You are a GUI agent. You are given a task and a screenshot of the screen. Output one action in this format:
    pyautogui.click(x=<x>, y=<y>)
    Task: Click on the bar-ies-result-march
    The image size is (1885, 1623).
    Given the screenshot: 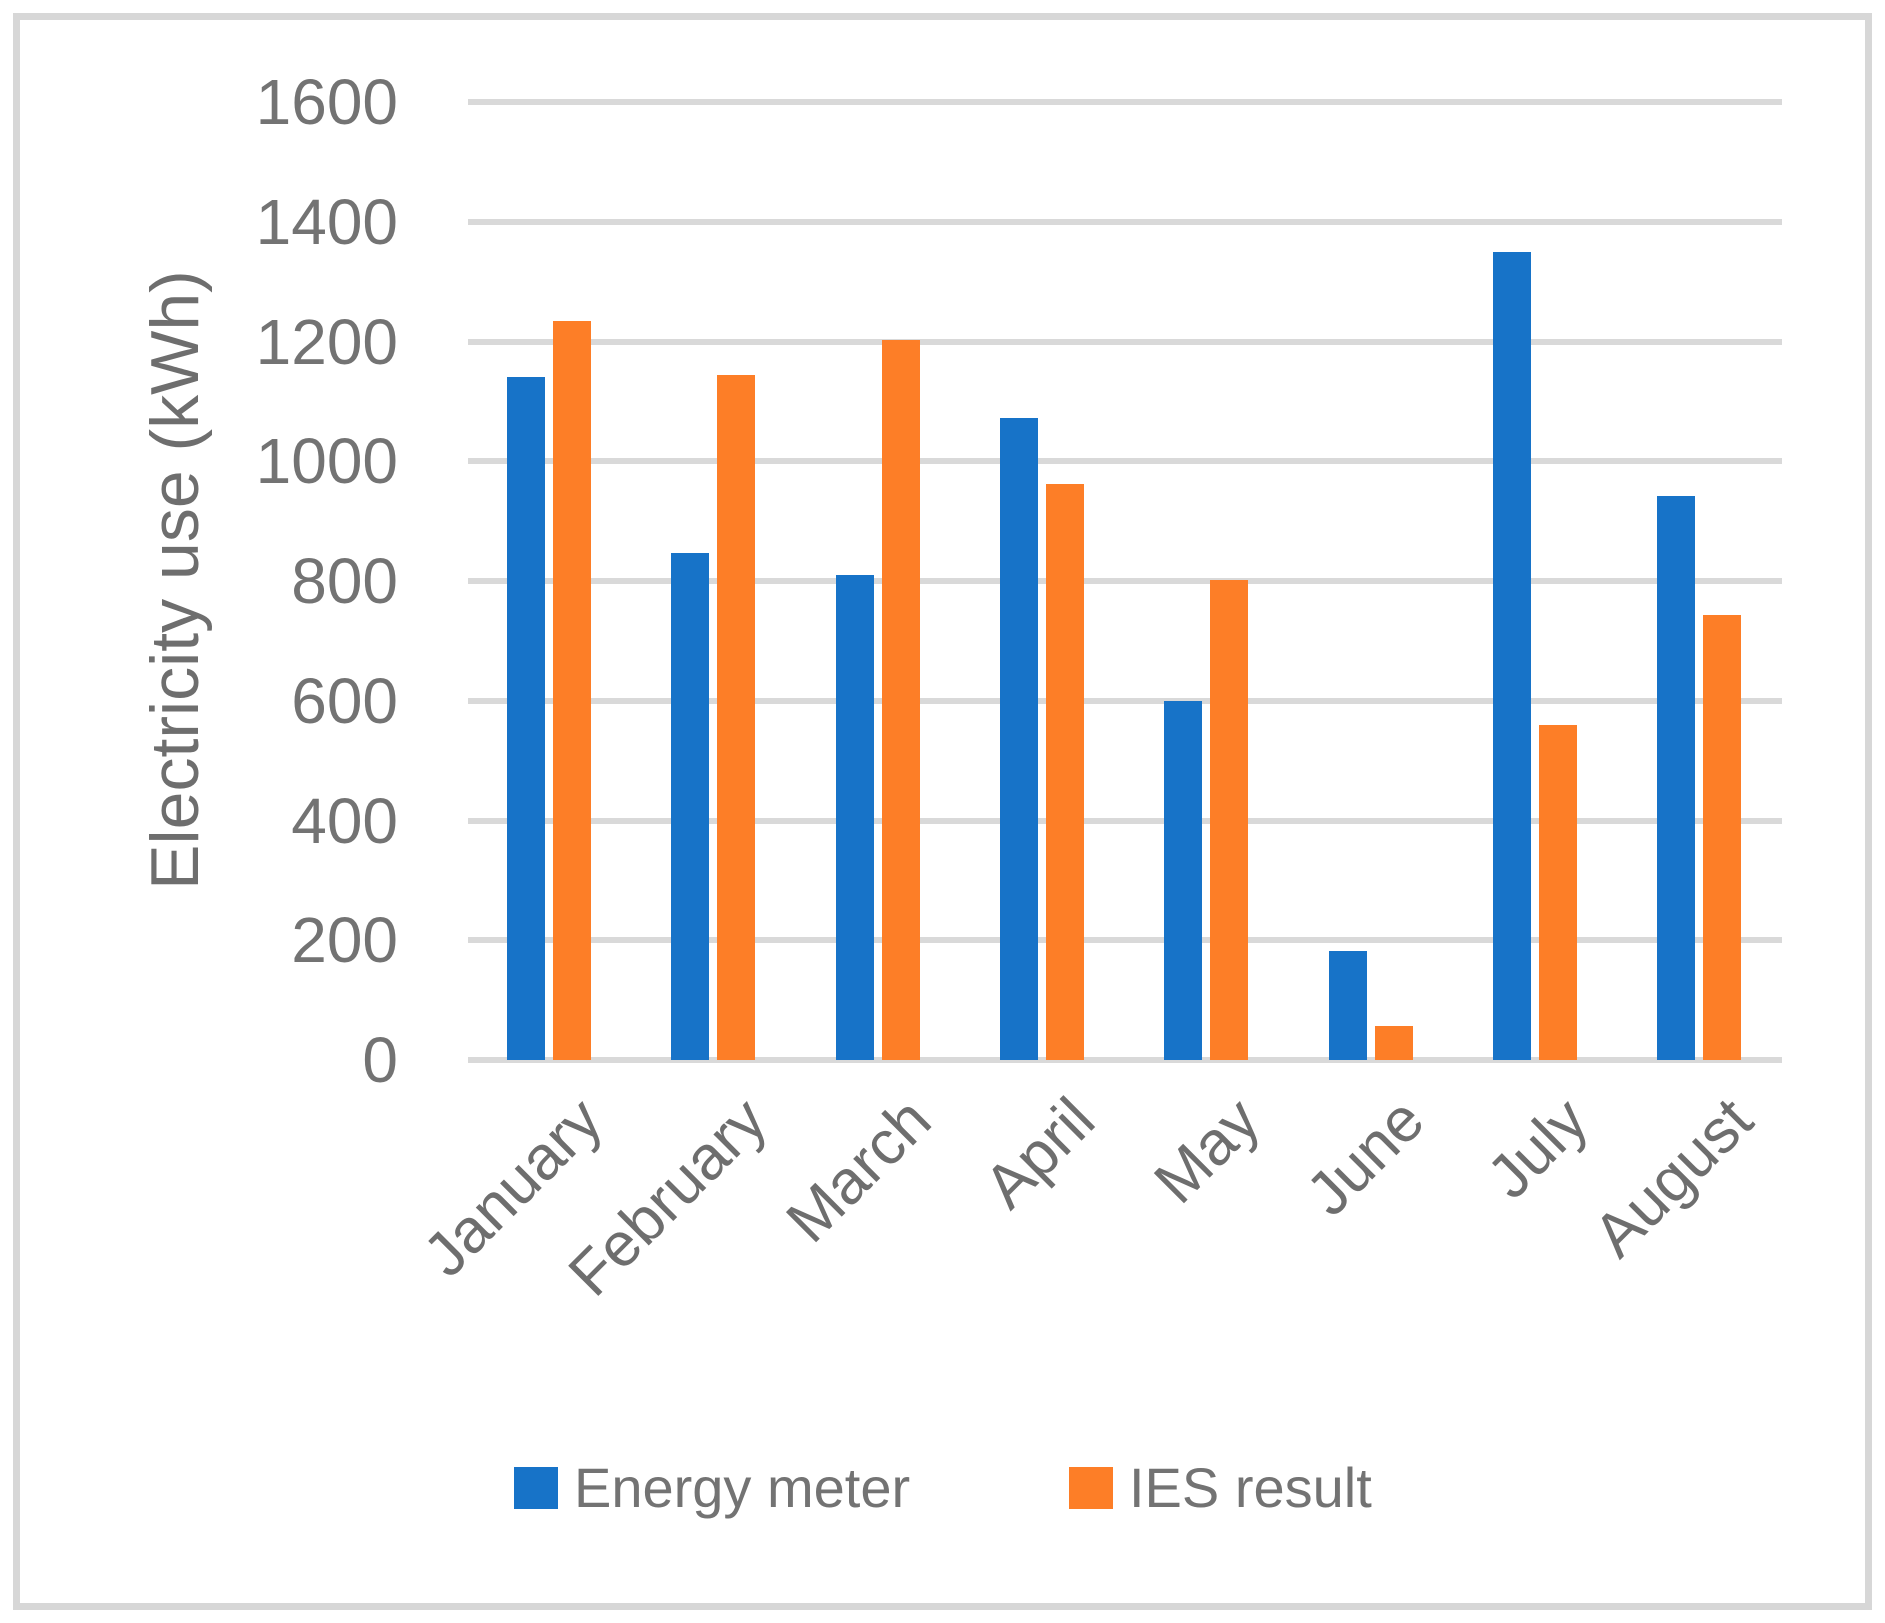 What is the action you would take?
    pyautogui.click(x=900, y=699)
    